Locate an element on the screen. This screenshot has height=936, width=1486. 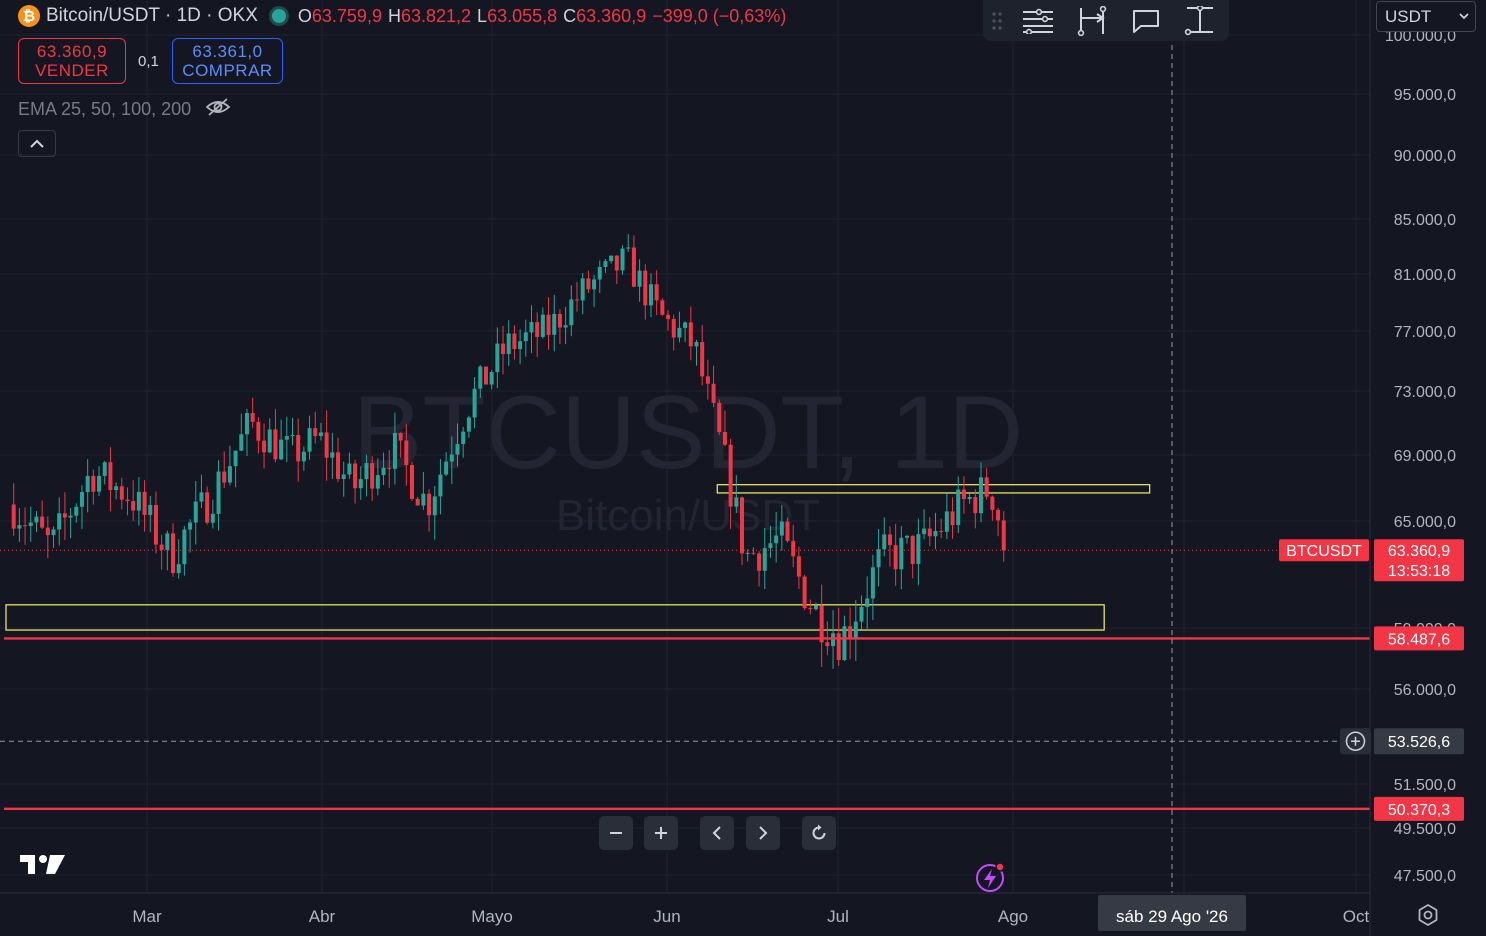
long-position-icon is located at coordinates (1092, 20).